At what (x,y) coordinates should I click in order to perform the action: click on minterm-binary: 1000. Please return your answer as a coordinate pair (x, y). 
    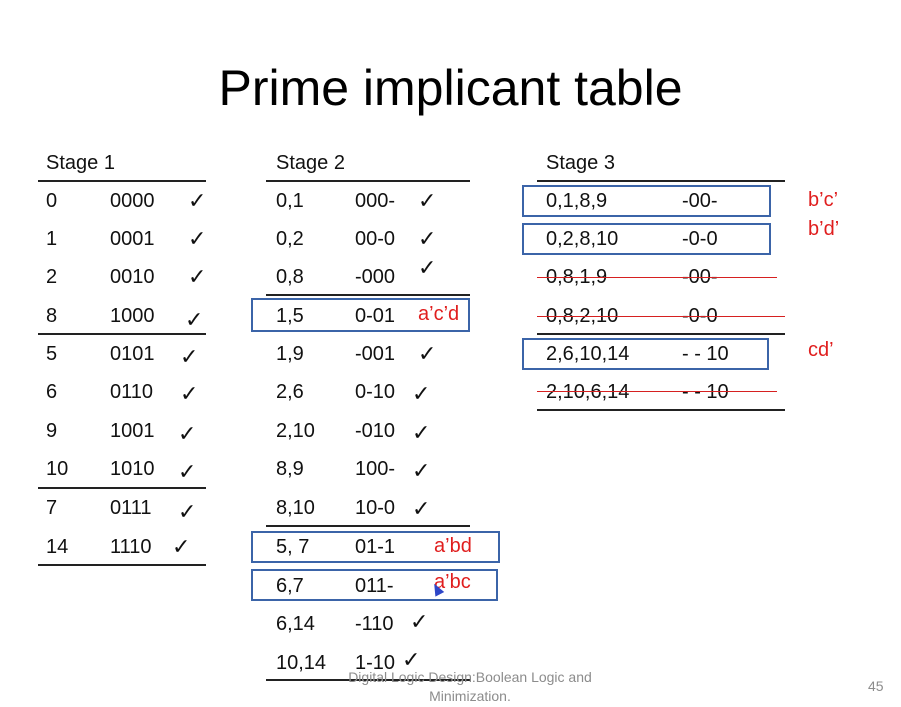
    Looking at the image, I should click on (132, 316).